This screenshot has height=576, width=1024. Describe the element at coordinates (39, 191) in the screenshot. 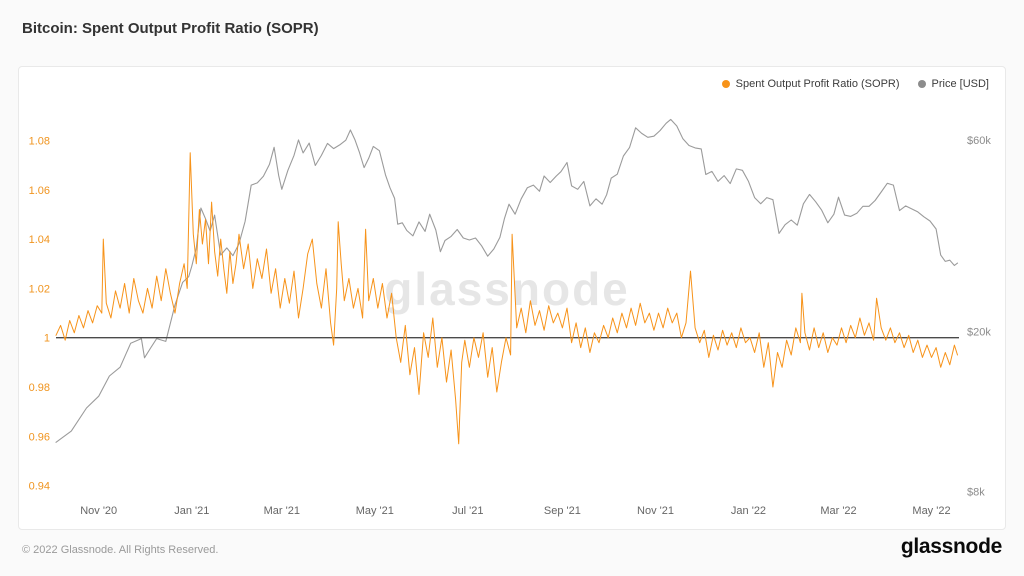

I see `y-left-tick-label: 1.06` at that location.